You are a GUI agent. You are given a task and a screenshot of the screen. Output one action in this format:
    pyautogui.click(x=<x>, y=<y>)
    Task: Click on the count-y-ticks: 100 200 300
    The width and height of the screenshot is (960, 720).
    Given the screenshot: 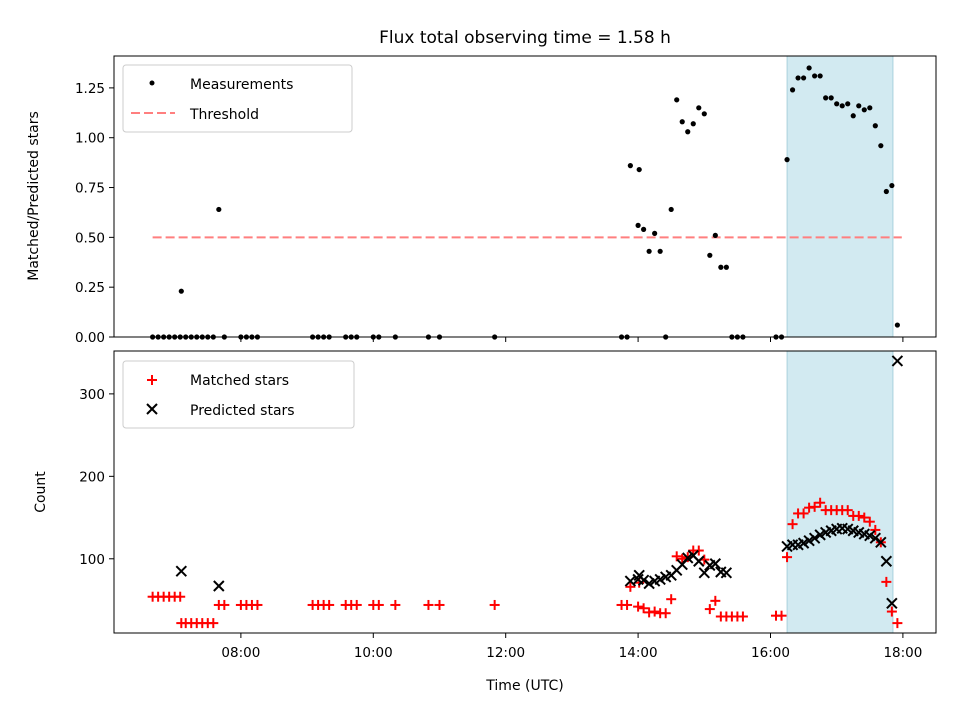 What is the action you would take?
    pyautogui.click(x=96, y=477)
    